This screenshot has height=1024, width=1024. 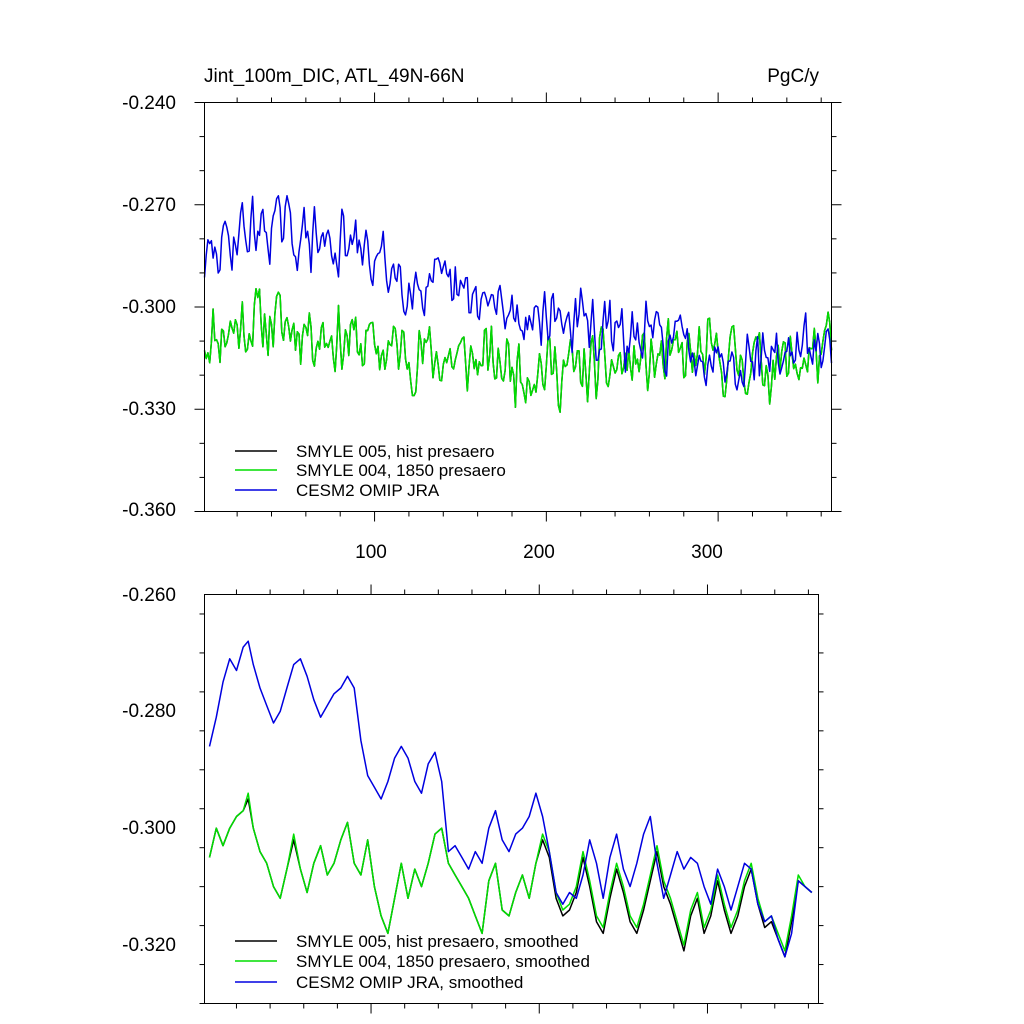 I want to click on legend-label-smyle005-smoothed: SMYLE 005, hist presaero, smoothed, so click(x=437, y=941).